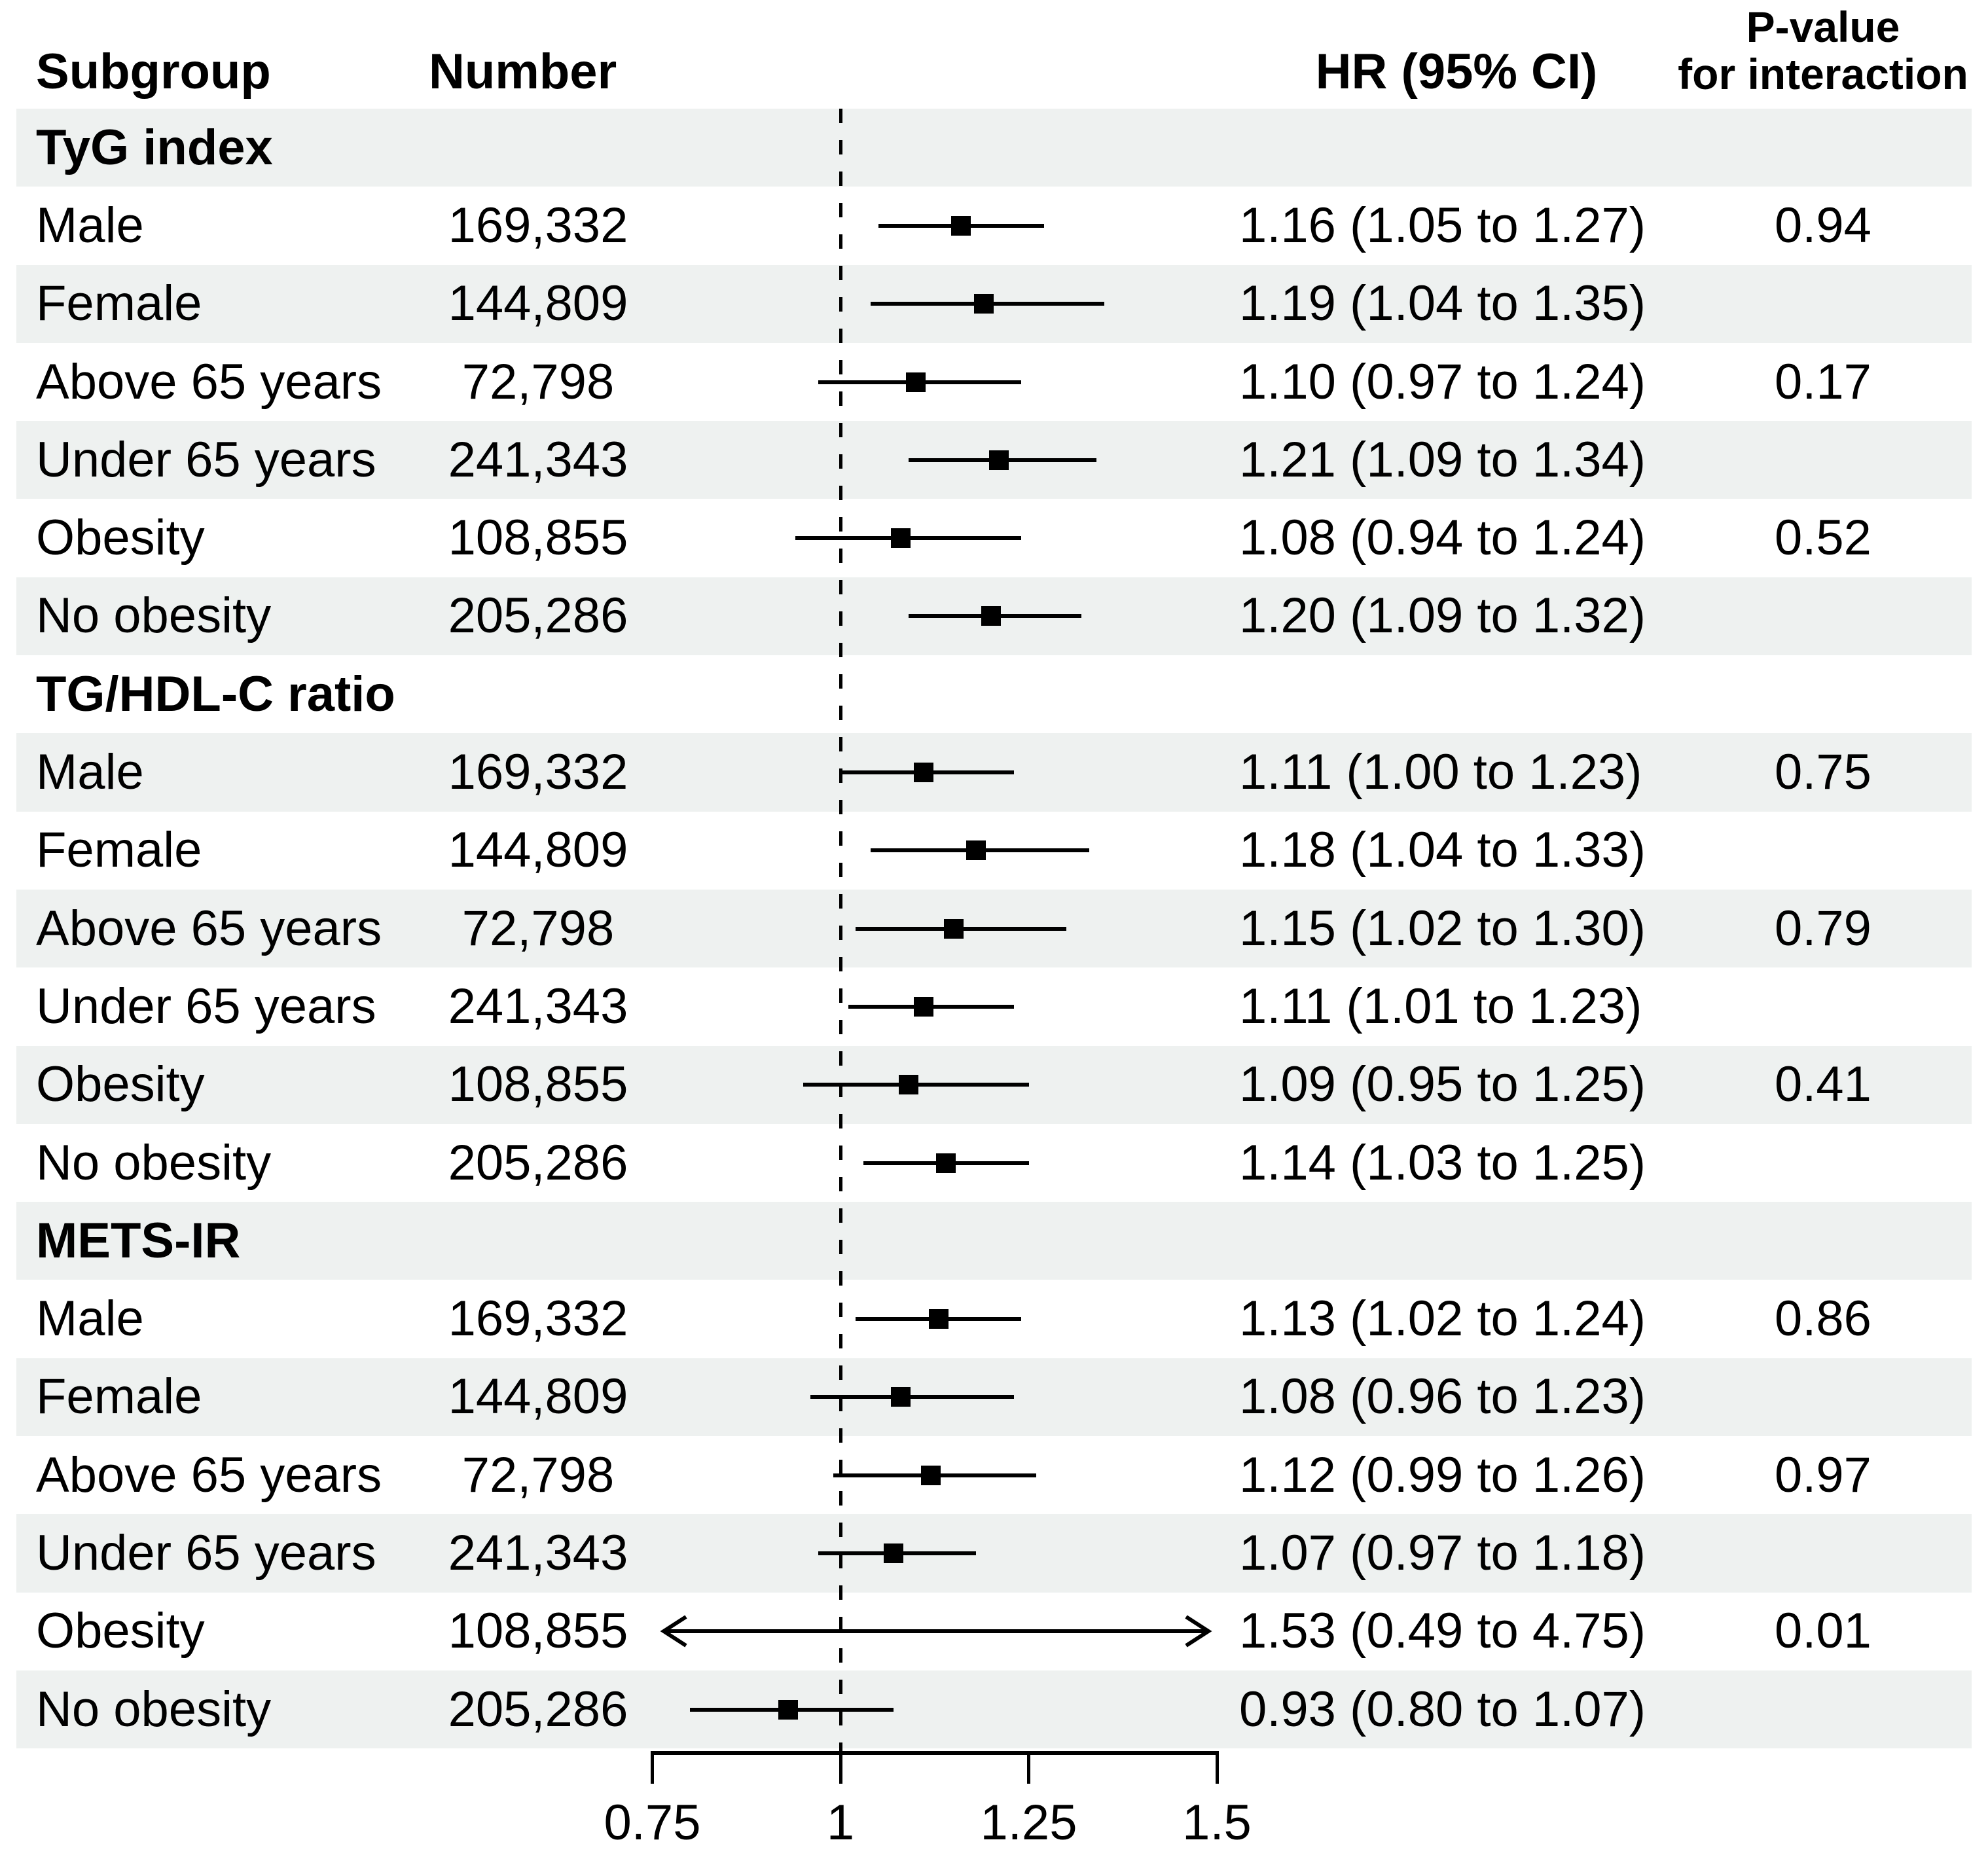 Image resolution: width=1988 pixels, height=1859 pixels. Describe the element at coordinates (138, 1240) in the screenshot. I see `section-header-cell: METS-IR` at that location.